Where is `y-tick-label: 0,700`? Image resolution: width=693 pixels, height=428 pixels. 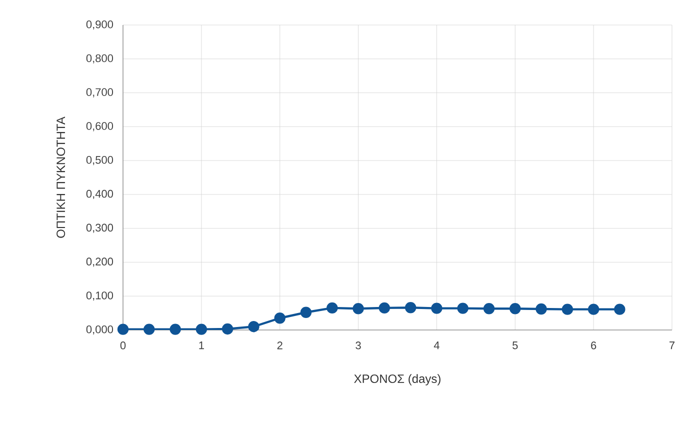 y-tick-label: 0,700 is located at coordinates (100, 93).